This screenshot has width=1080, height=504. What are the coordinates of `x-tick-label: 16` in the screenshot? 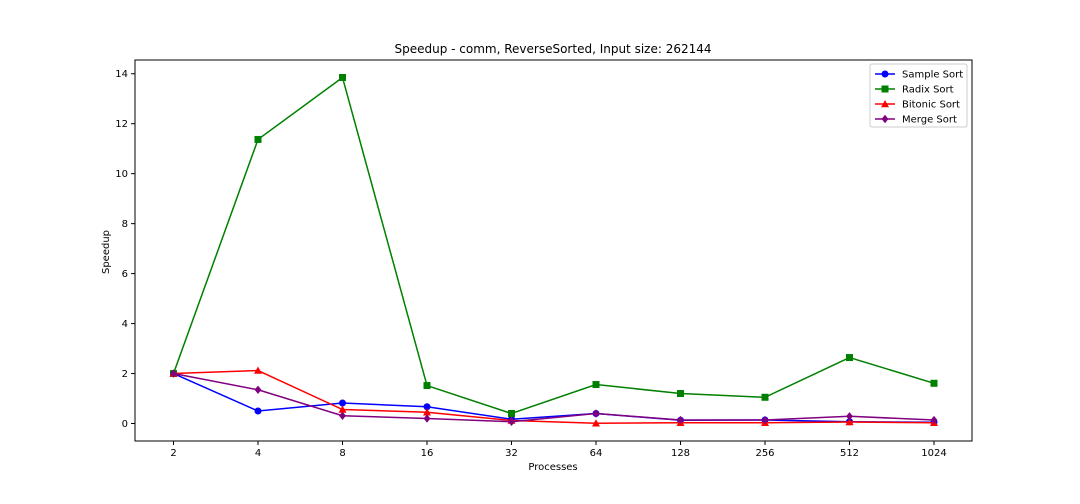 It's located at (427, 453).